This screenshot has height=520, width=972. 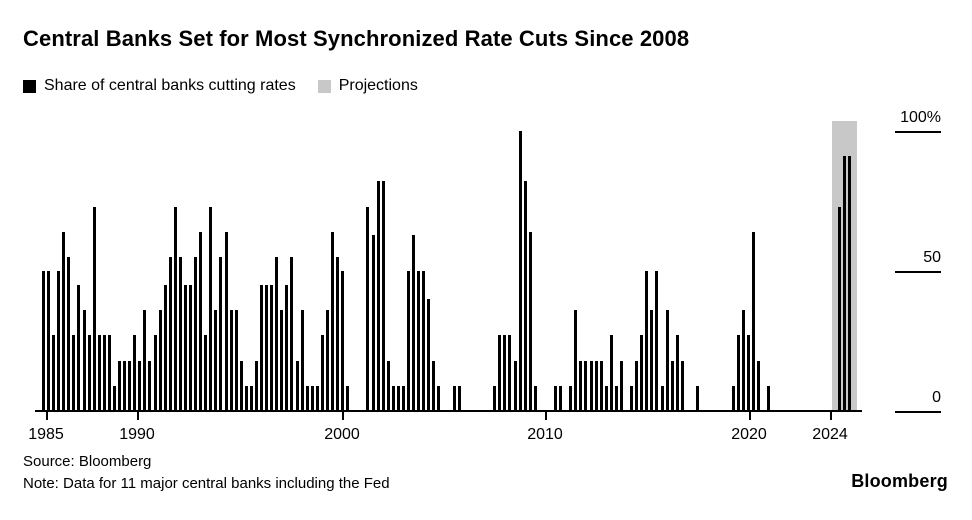 What do you see at coordinates (448, 411) in the screenshot?
I see `x-axis-line` at bounding box center [448, 411].